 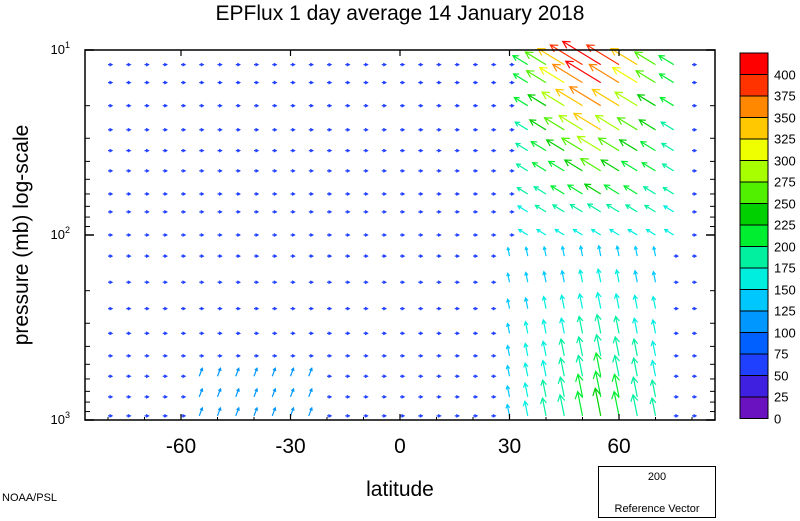 I want to click on reference-vector-box: 200 Reference Vector, so click(x=657, y=492).